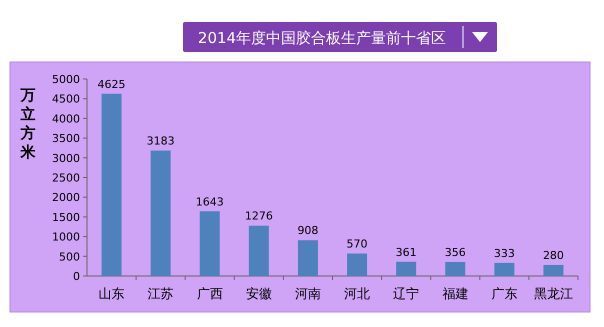 This screenshot has width=604, height=327. I want to click on data-label: 3183, so click(160, 141).